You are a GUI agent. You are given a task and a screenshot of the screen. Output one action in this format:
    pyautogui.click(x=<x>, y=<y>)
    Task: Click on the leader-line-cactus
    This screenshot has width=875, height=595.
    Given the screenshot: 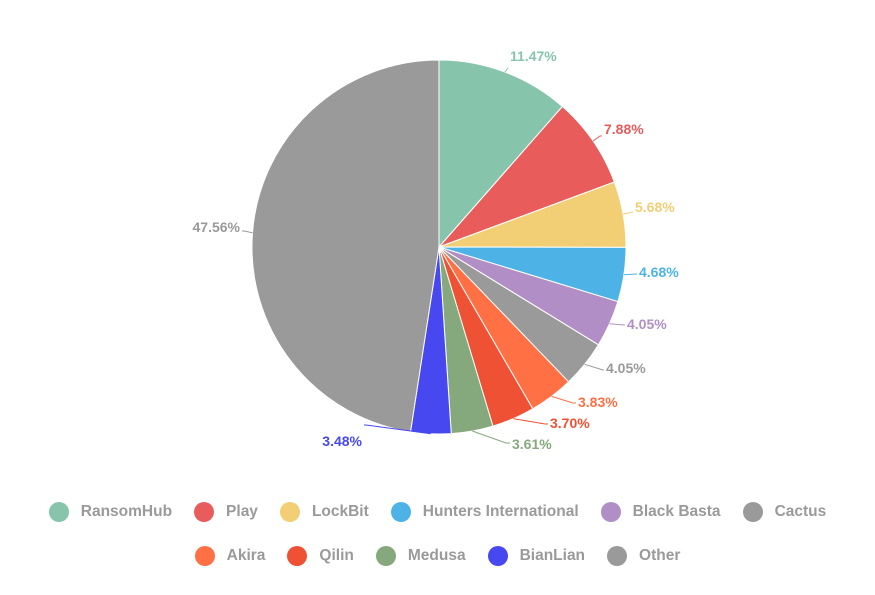 What is the action you would take?
    pyautogui.click(x=594, y=367)
    